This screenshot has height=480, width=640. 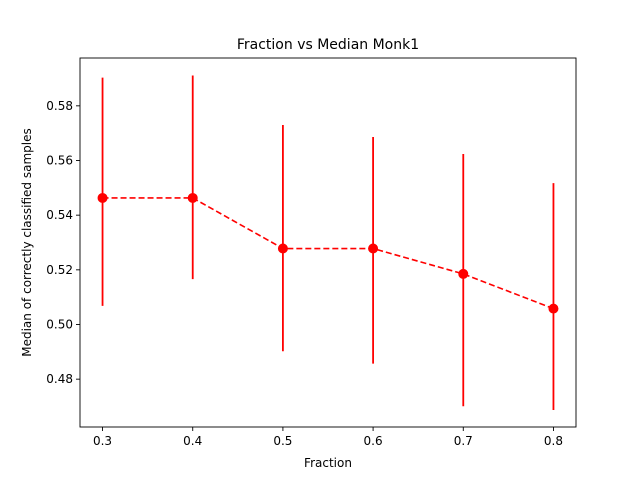 I want to click on y-axis: 0.48 0.50 0.52 0.54 0.56 0.58, so click(x=63, y=242).